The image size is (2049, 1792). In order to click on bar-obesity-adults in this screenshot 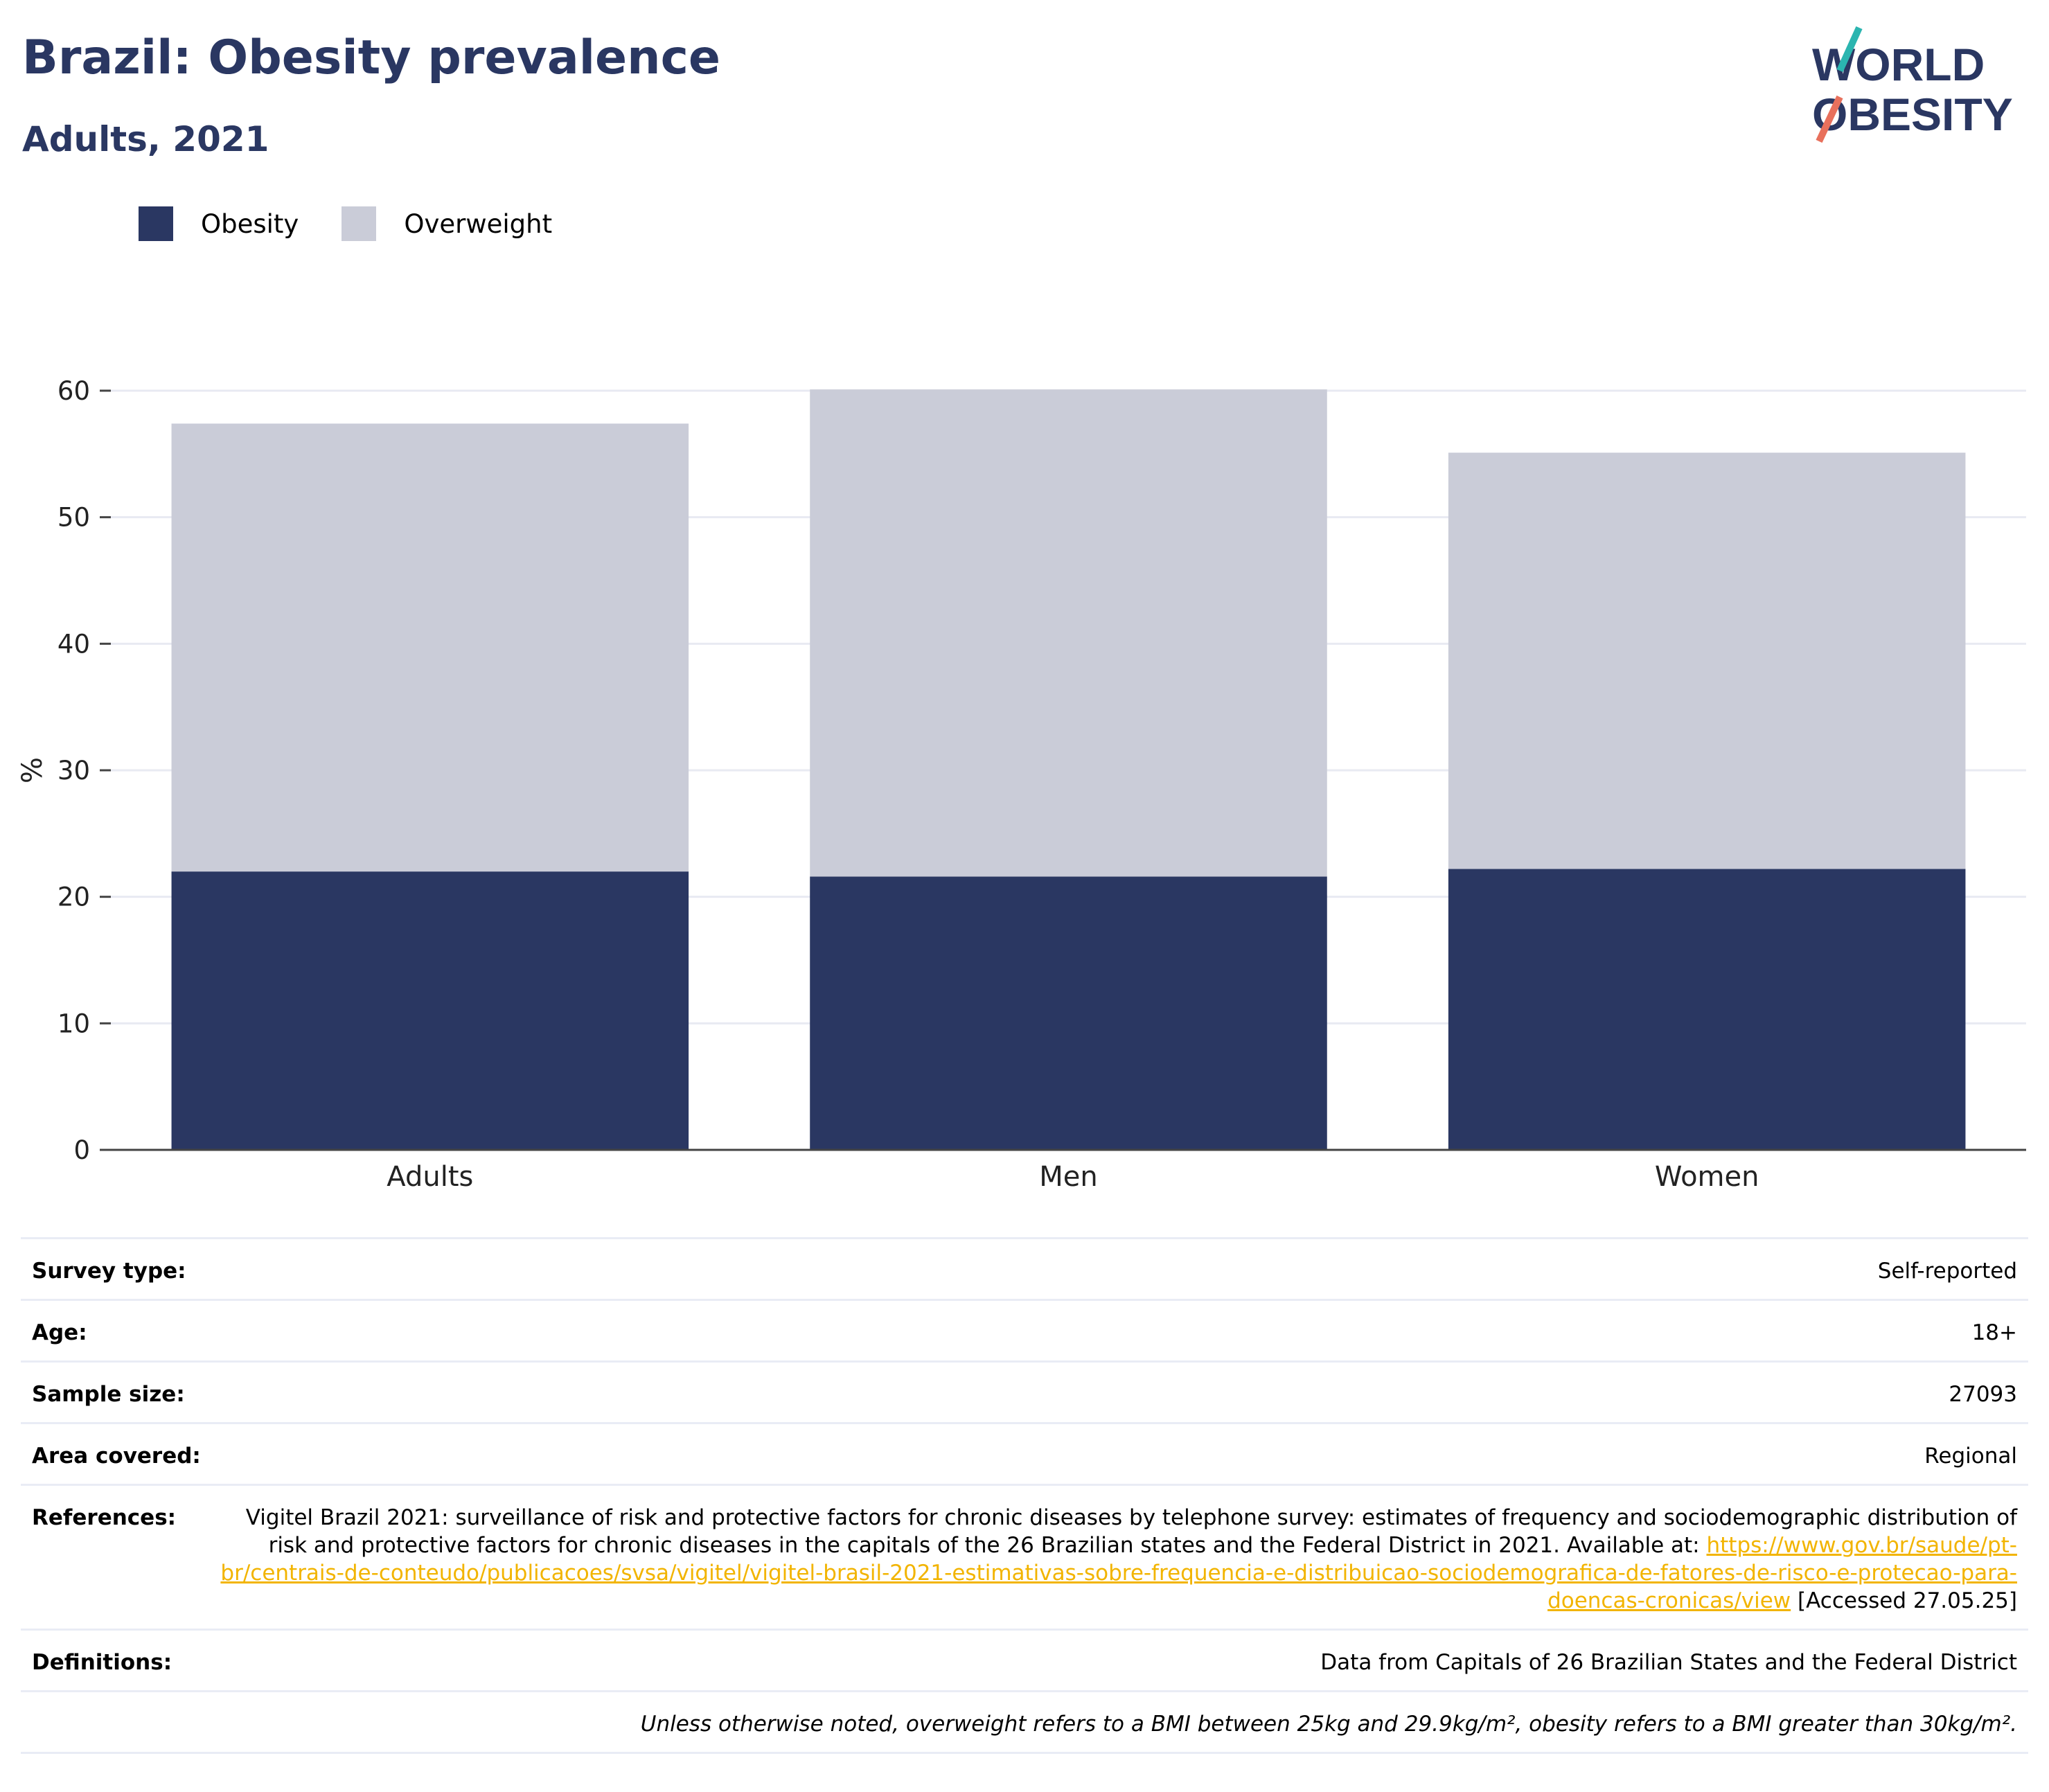, I will do `click(430, 1011)`.